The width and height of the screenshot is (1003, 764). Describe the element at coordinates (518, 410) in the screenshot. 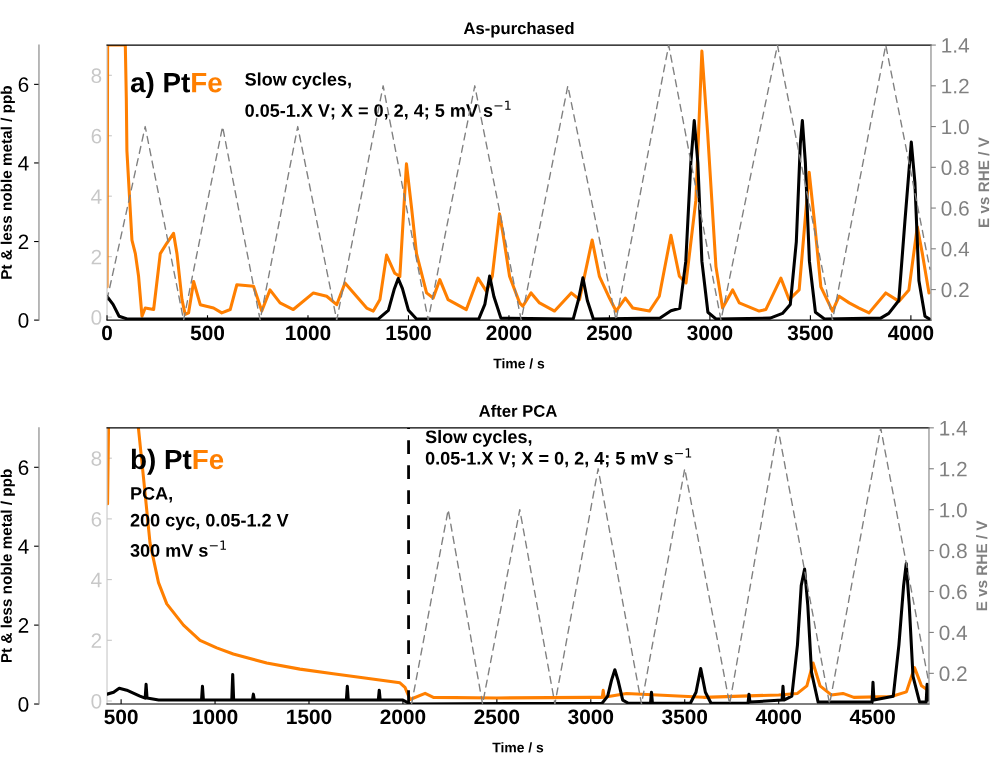

I see `chart-title: After PCA` at that location.